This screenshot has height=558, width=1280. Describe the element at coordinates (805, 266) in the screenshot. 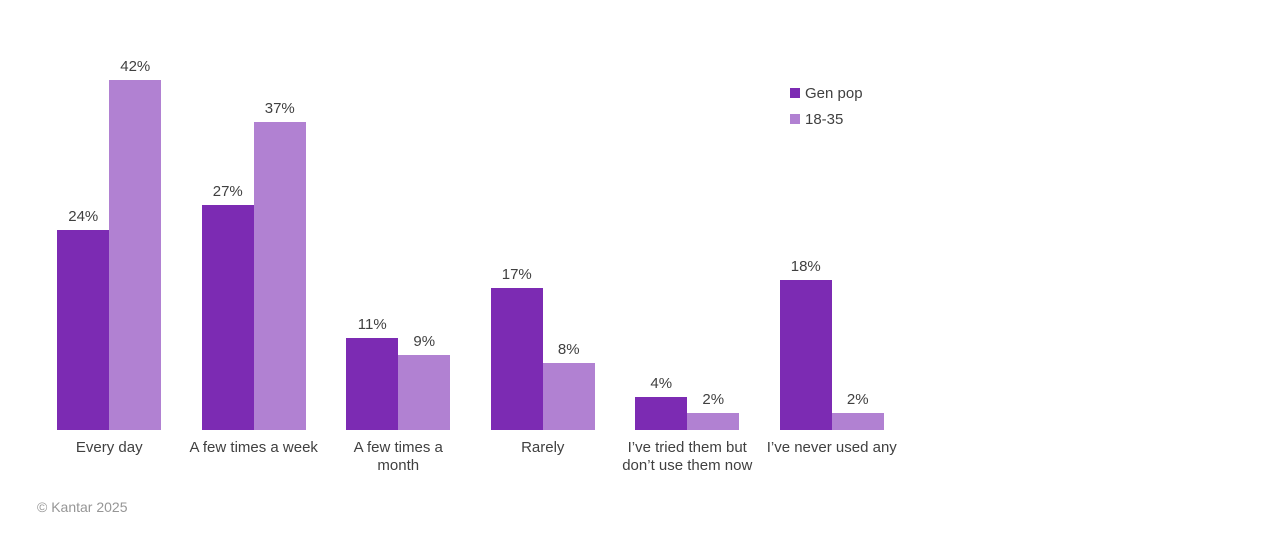

I see `bar-value-label: 18%` at that location.